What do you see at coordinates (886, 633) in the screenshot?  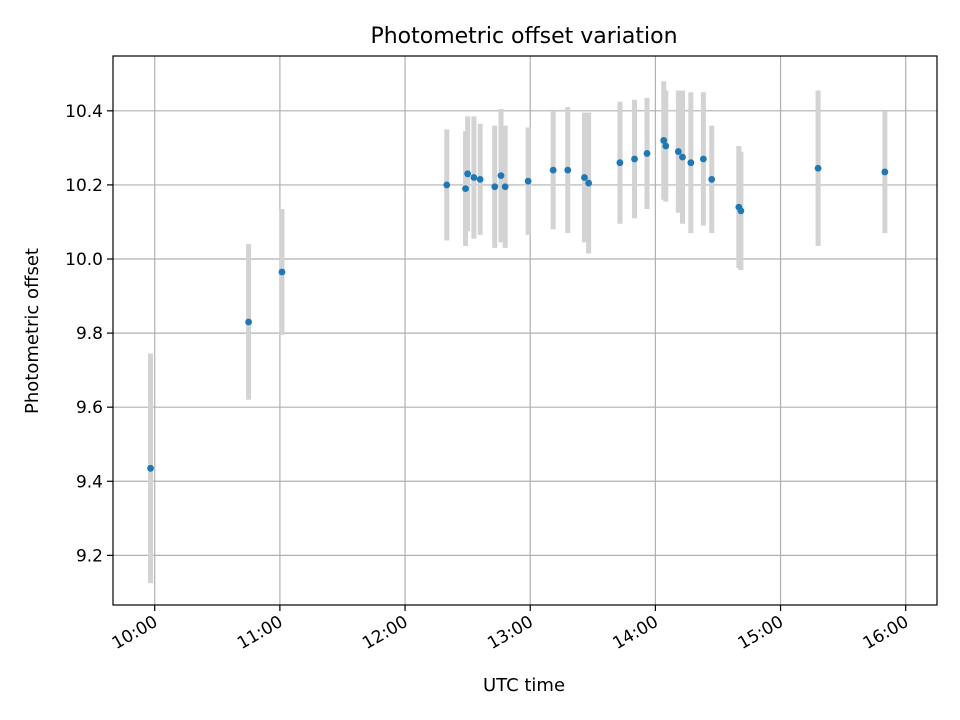 I see `x-tick-label: 16:00` at bounding box center [886, 633].